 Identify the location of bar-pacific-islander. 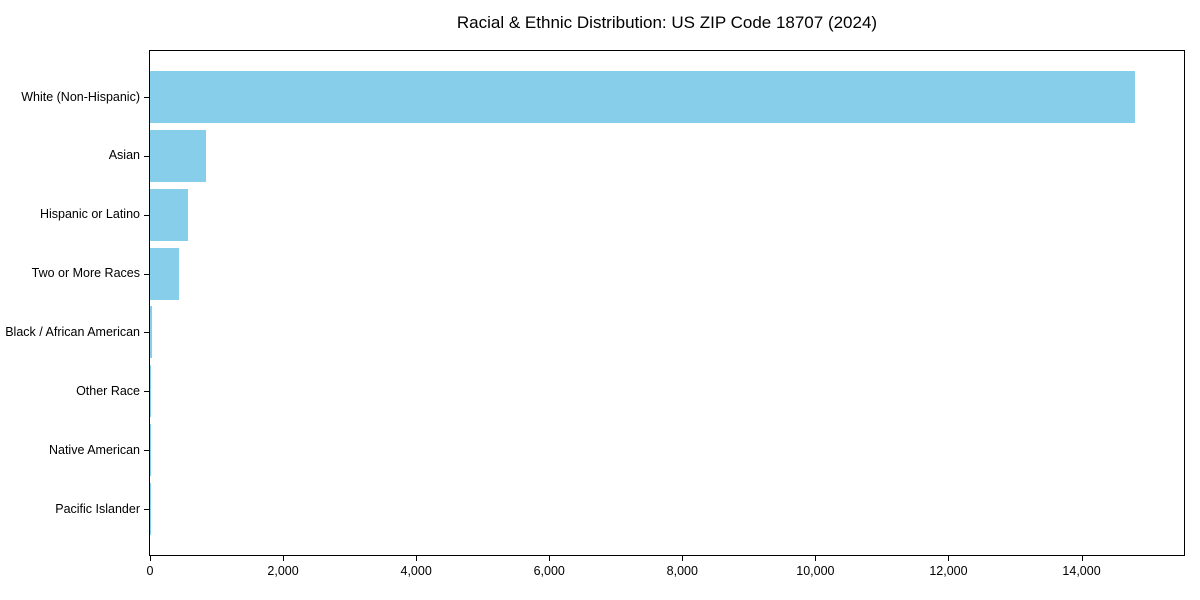
(150, 509).